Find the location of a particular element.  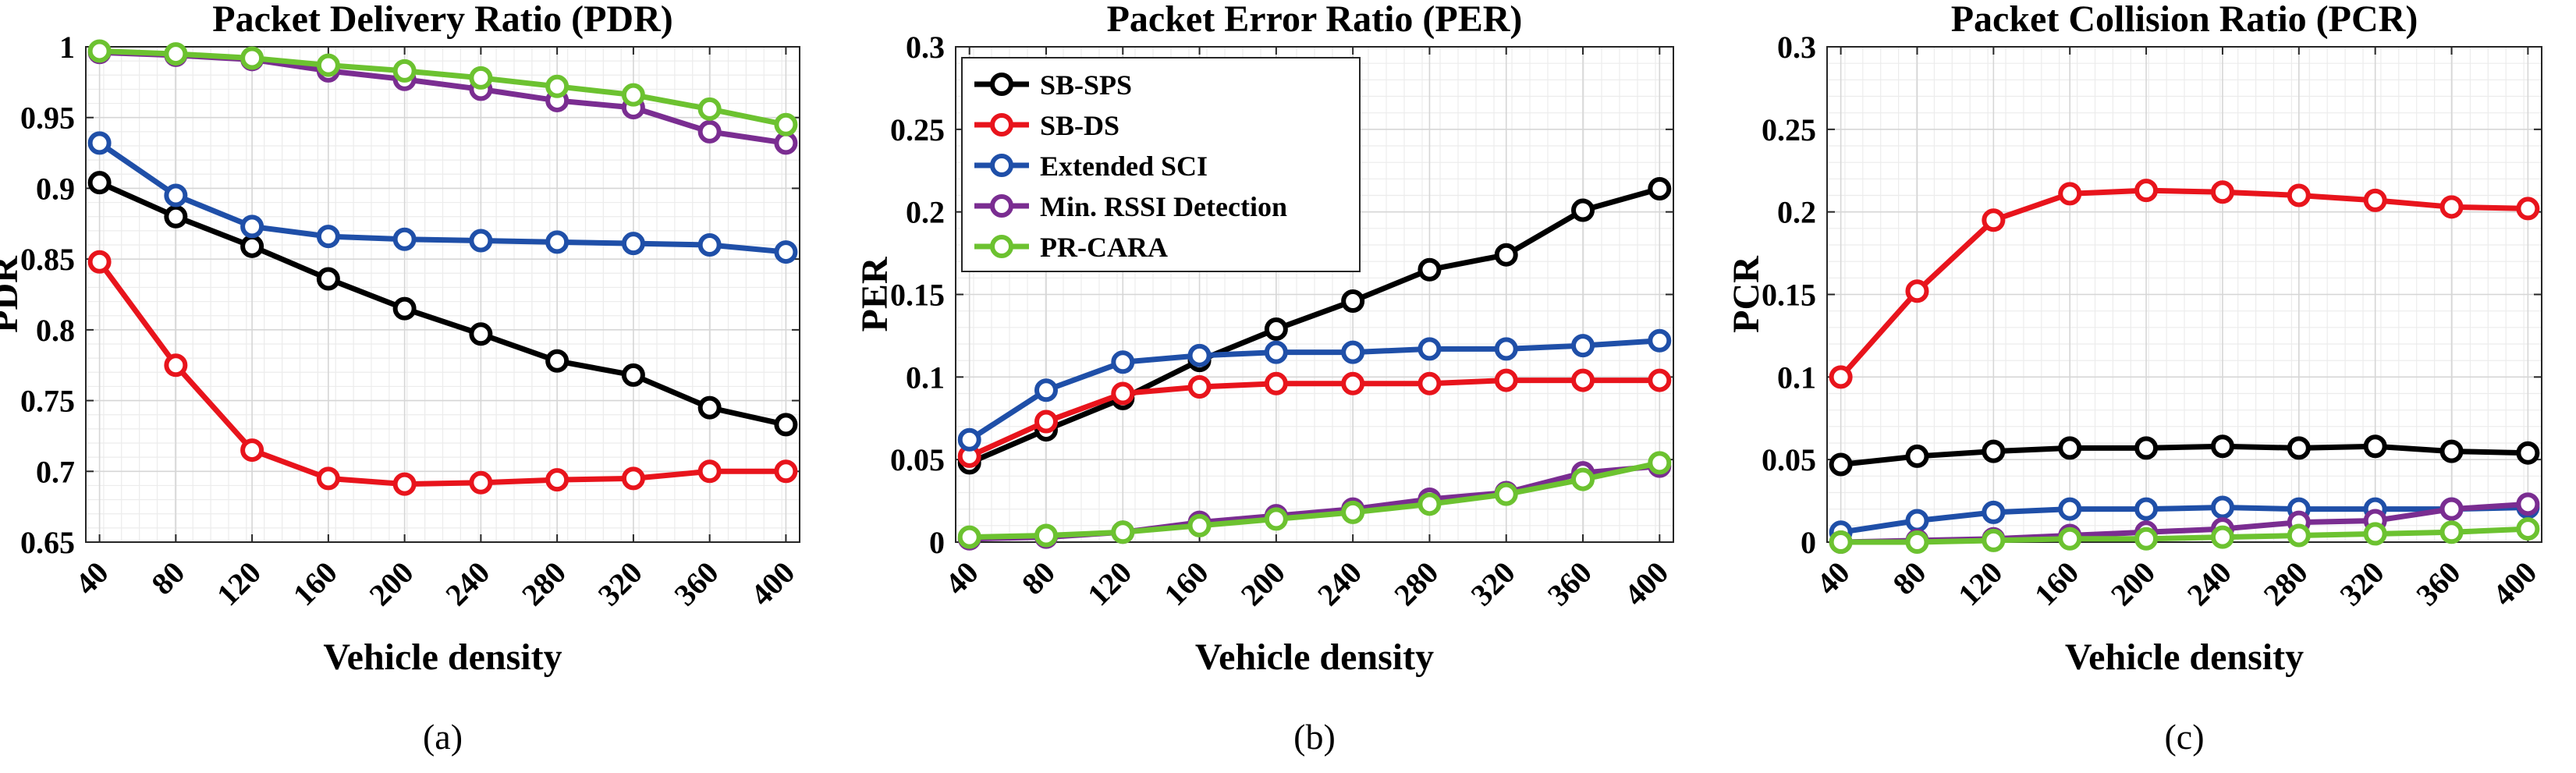

legend-entry: Min. RSSI Detection is located at coordinates (1163, 206).